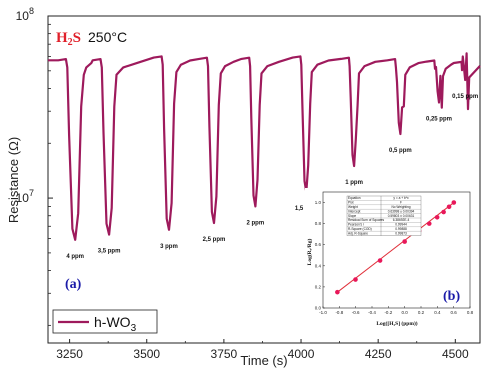 The width and height of the screenshot is (482, 370). Describe the element at coordinates (437, 312) in the screenshot. I see `inset-x-tick-label: 0.4` at that location.